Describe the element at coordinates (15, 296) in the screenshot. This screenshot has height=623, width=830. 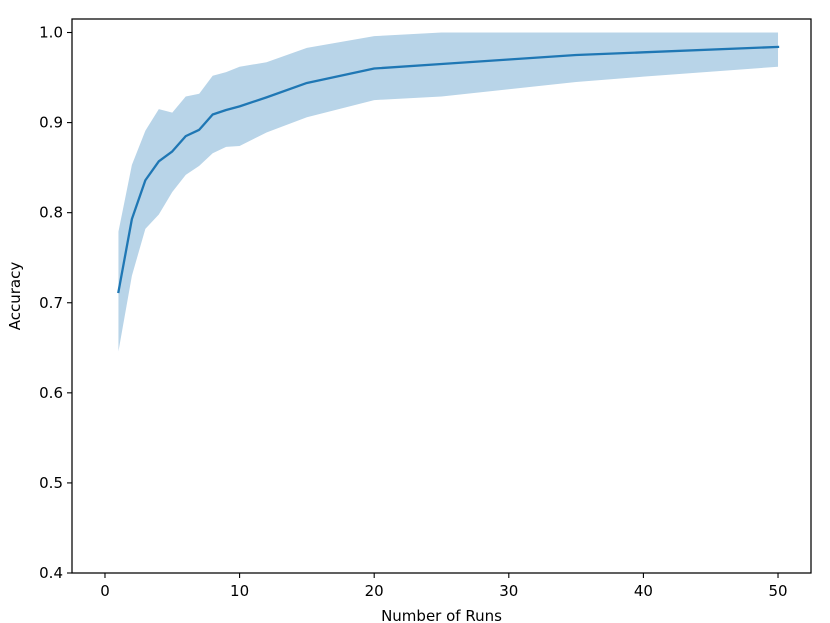
I see `y-axis-label: Accuracy` at that location.